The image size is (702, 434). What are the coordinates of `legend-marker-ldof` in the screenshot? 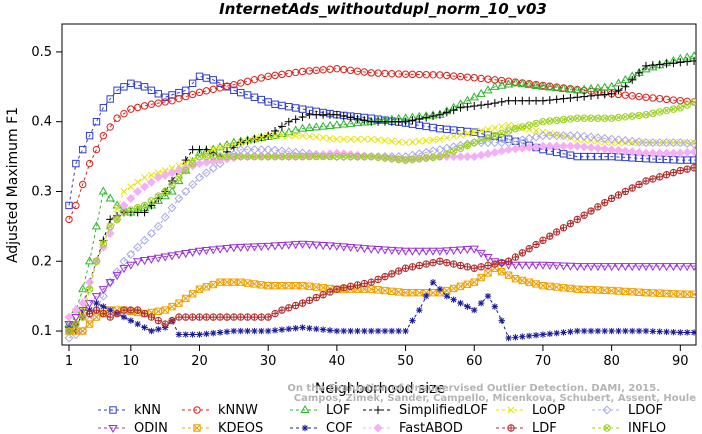 It's located at (607, 410).